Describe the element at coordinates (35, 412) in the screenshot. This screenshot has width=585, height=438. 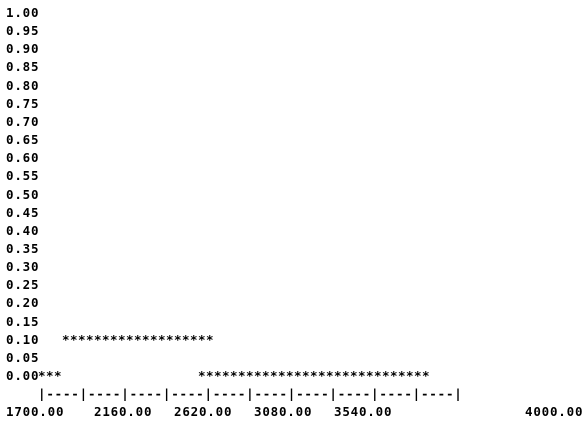
I see `x-tick-label: 1700.00` at that location.